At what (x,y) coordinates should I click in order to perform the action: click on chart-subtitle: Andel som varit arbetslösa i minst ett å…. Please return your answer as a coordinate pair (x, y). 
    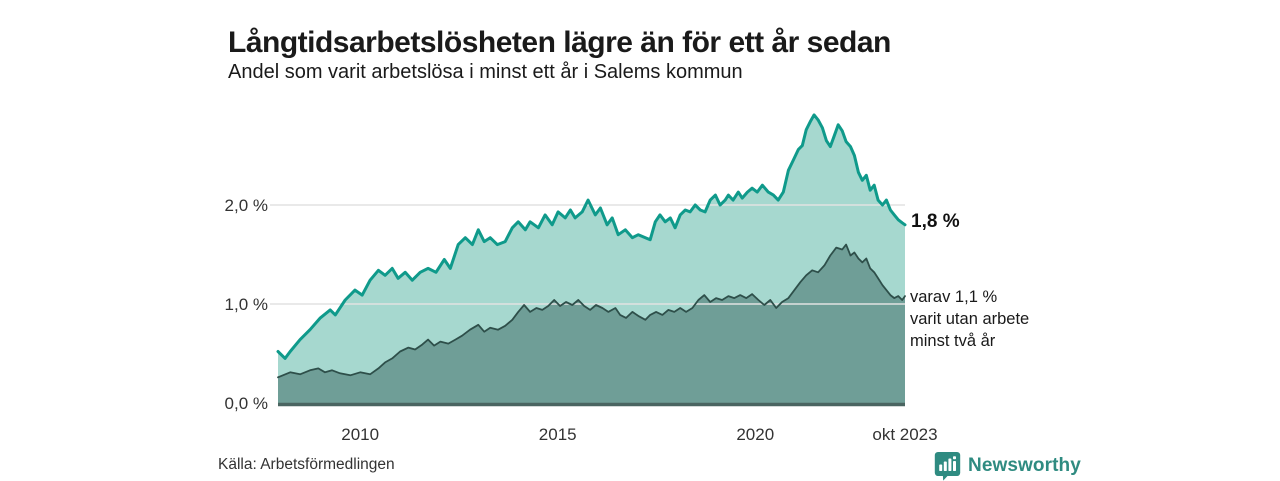
    Looking at the image, I should click on (485, 72).